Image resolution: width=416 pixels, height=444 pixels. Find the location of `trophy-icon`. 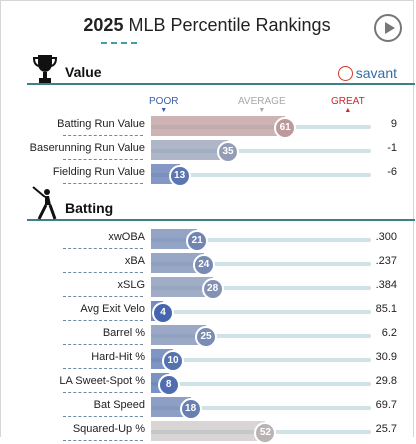

trophy-icon is located at coordinates (45, 69).